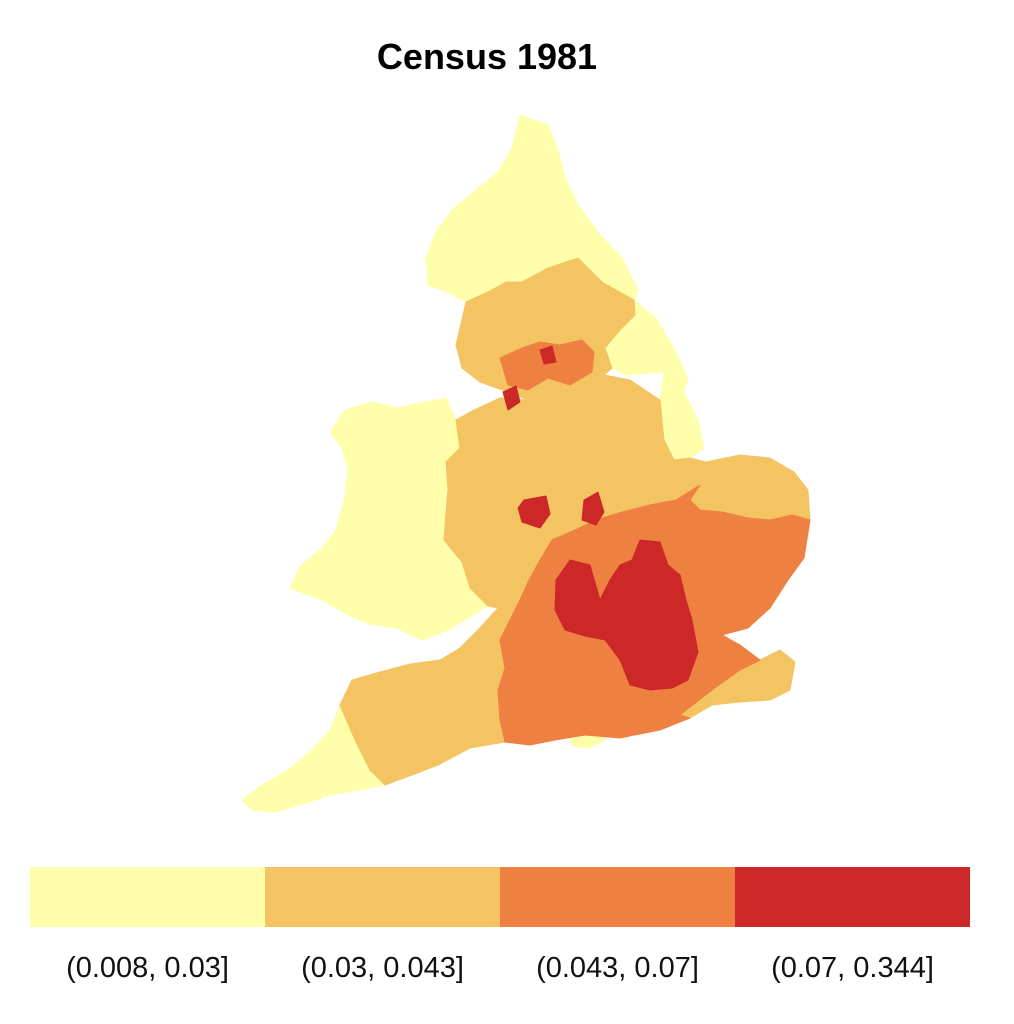 The height and width of the screenshot is (1024, 1014). What do you see at coordinates (649, 615) in the screenshot?
I see `region-london` at bounding box center [649, 615].